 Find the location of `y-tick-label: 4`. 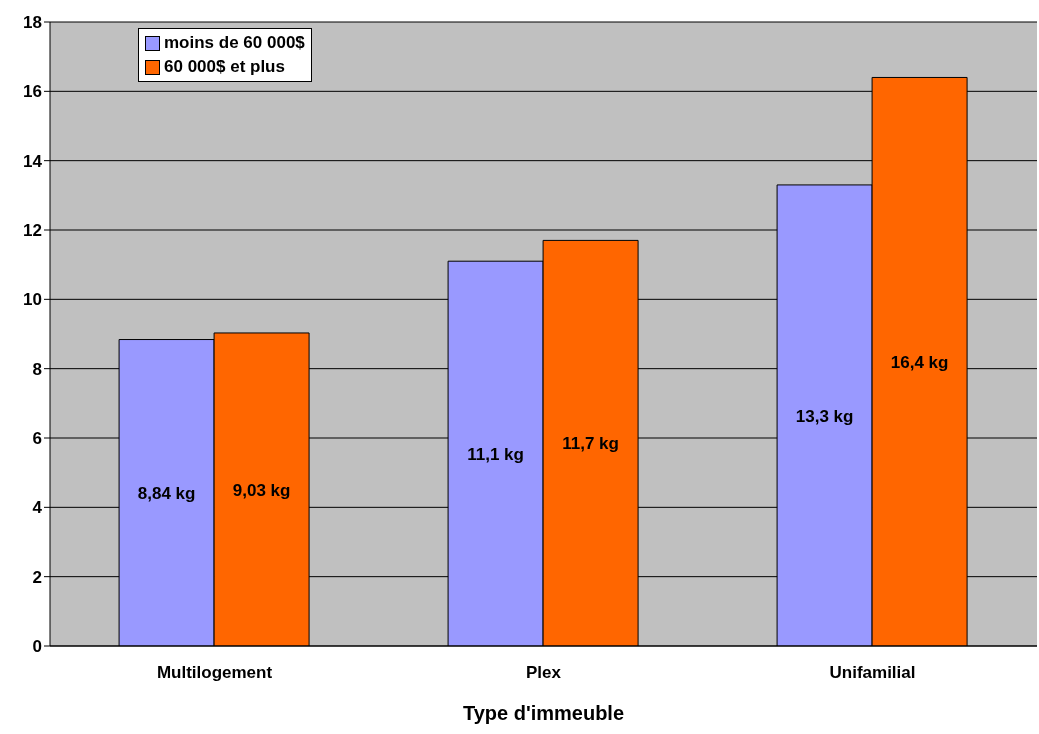

y-tick-label: 4 is located at coordinates (37, 508).